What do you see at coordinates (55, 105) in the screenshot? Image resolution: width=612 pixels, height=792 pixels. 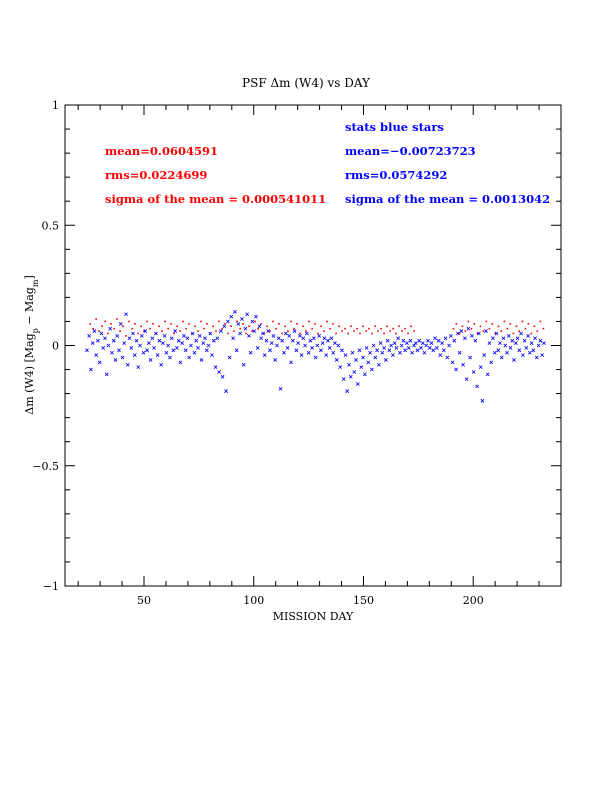 I see `y-tick-label: 1` at bounding box center [55, 105].